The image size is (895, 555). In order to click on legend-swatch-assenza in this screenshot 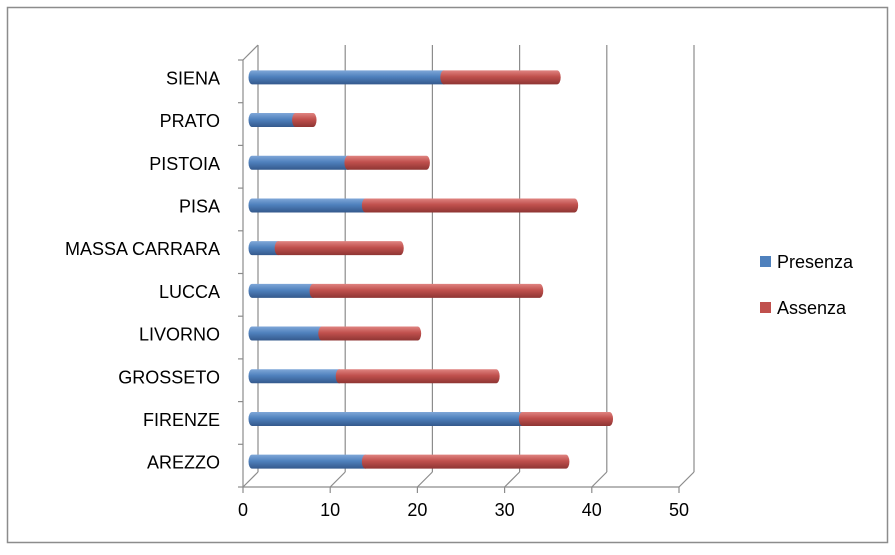, I will do `click(765, 307)`.